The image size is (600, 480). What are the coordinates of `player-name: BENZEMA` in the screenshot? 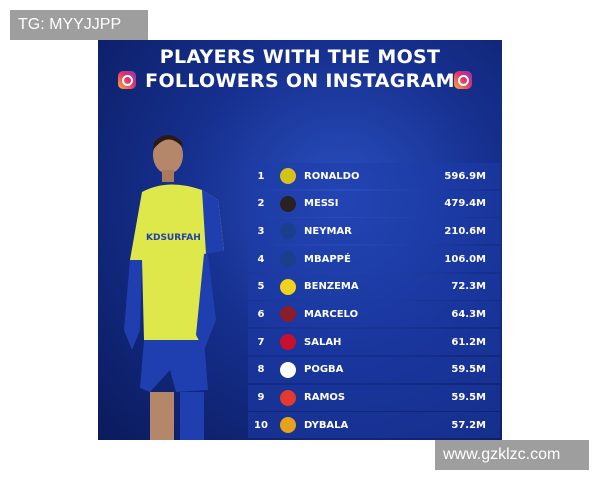 It's located at (331, 287).